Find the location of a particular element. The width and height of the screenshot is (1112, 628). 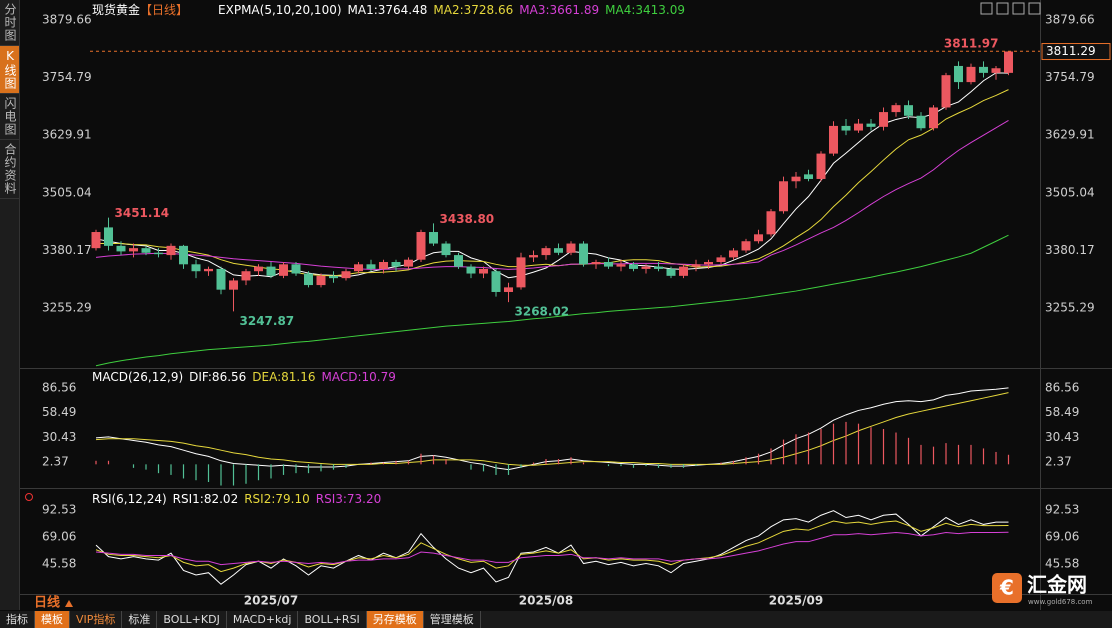

panel-title: RSI(6,12,24) is located at coordinates (129, 499).